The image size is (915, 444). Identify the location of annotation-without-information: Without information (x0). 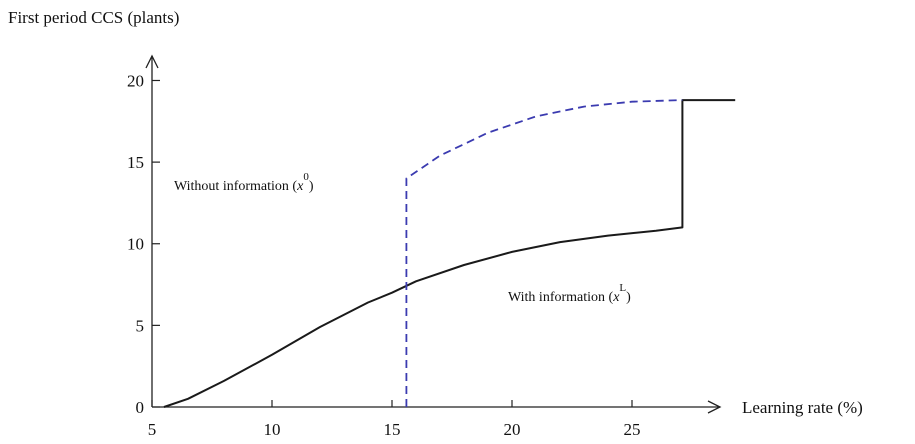
(244, 182).